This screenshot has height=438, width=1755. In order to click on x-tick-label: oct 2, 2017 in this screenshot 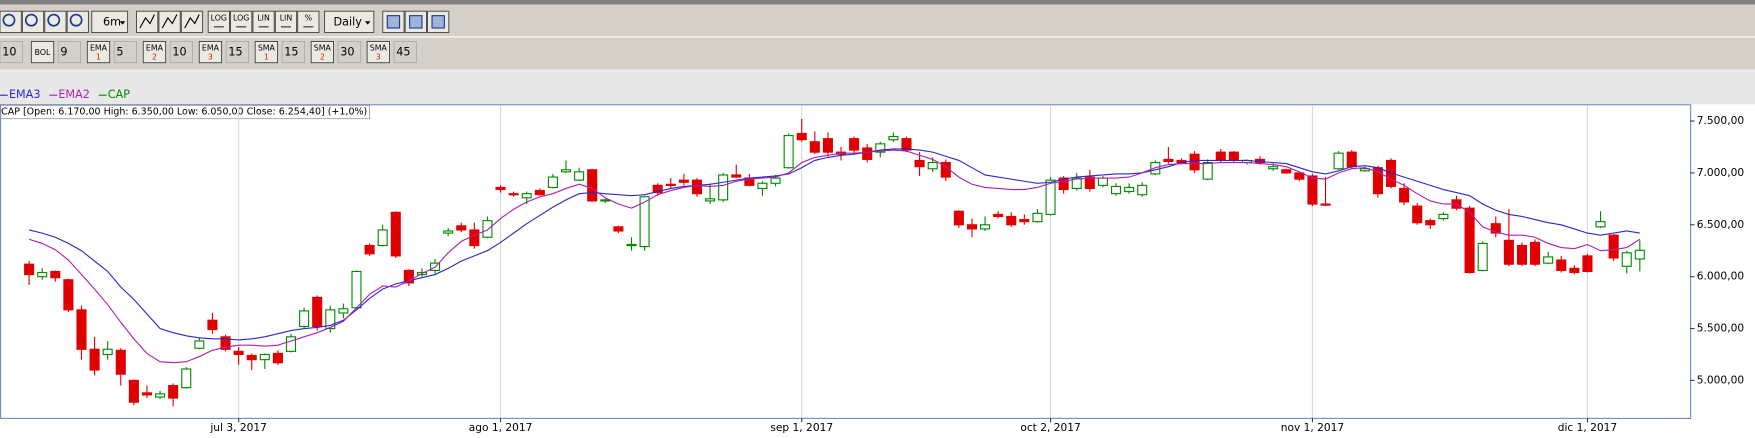, I will do `click(1050, 427)`.